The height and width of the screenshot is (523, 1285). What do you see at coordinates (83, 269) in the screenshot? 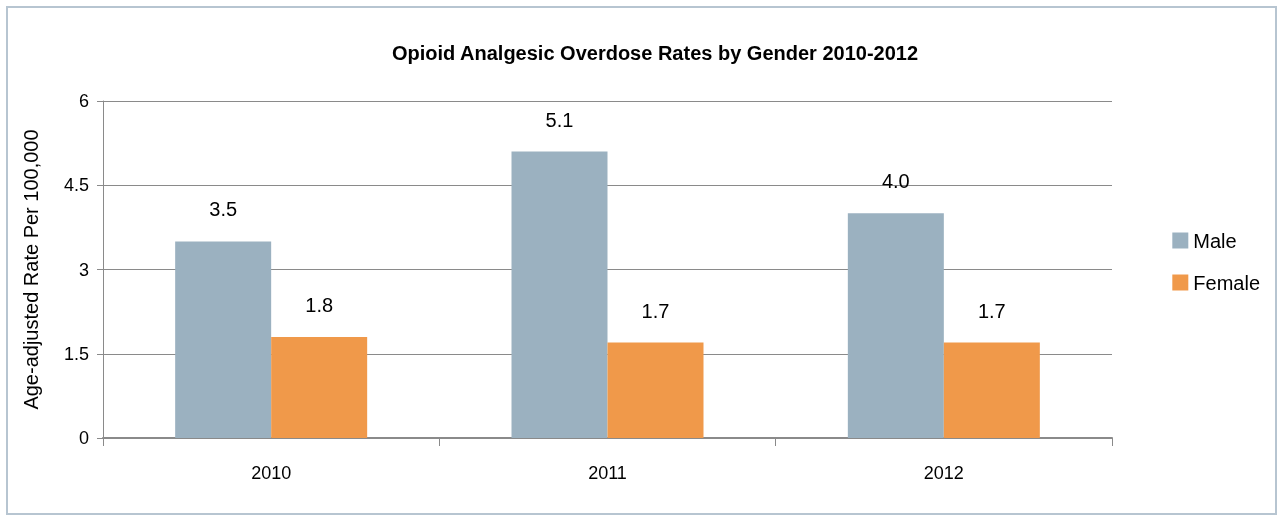
I see `y-tick-label: 3` at bounding box center [83, 269].